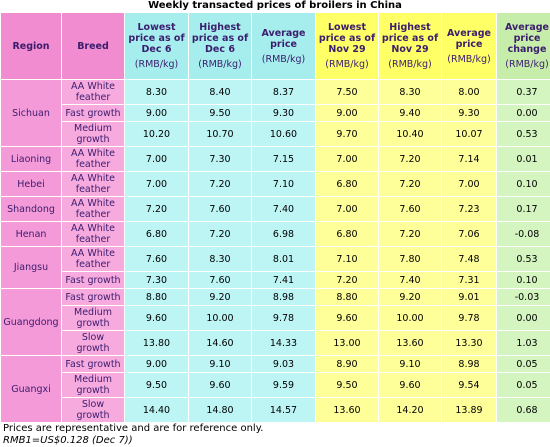 The height and width of the screenshot is (447, 550). I want to click on value-cell: 6.80, so click(347, 234).